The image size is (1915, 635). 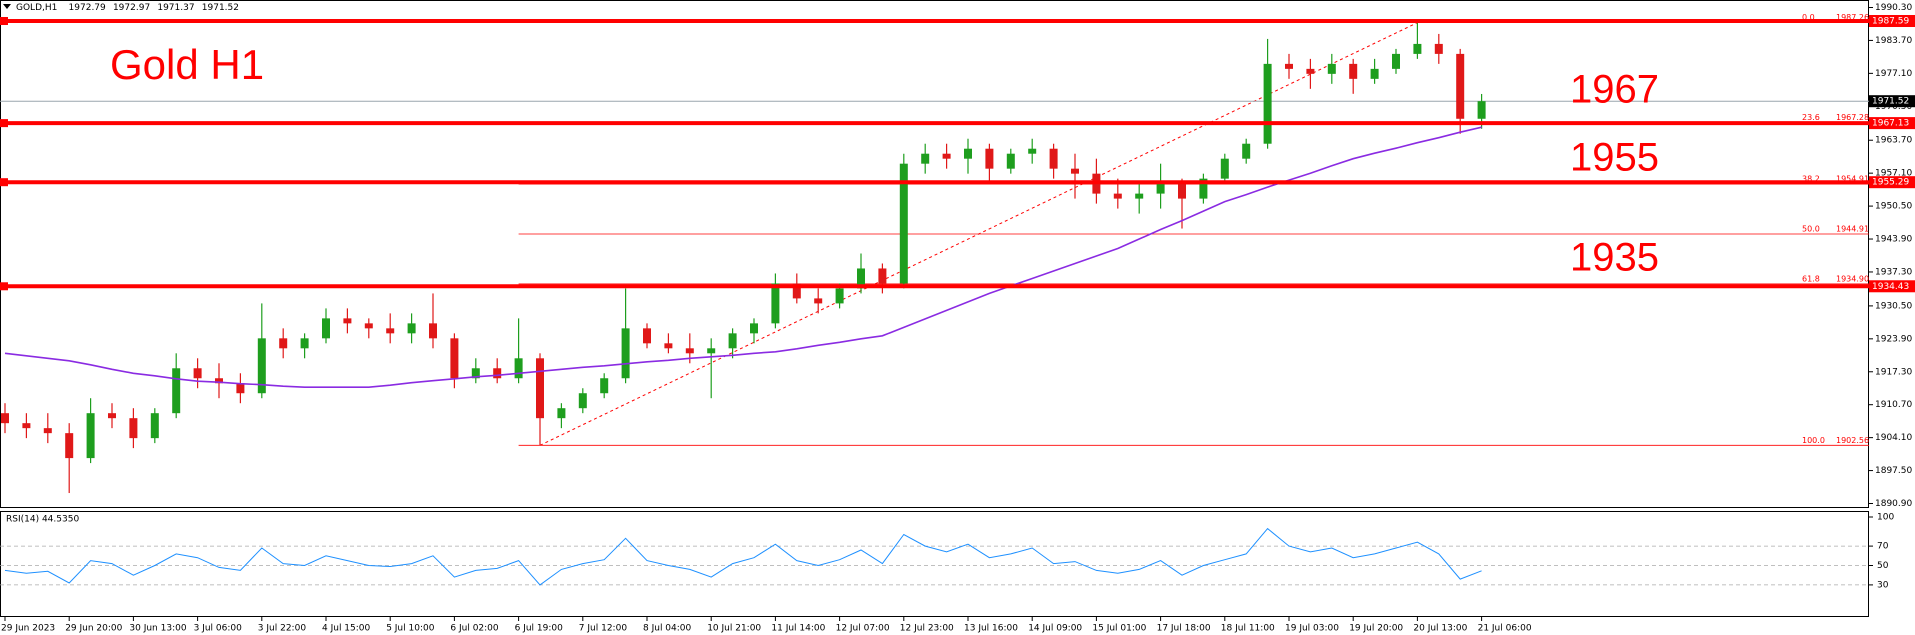 What do you see at coordinates (1852, 17) in the screenshot?
I see `fib-price: 1987.26` at bounding box center [1852, 17].